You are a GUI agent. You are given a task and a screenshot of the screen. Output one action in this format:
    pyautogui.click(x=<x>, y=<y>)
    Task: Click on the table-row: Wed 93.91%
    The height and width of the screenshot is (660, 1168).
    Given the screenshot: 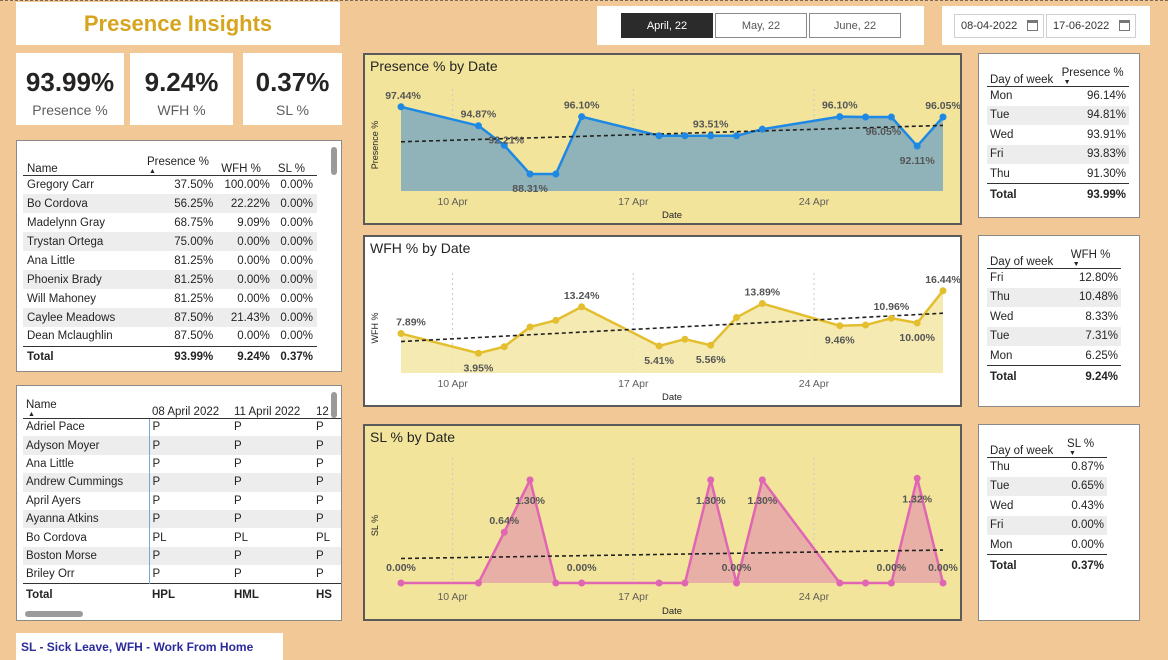 What is the action you would take?
    pyautogui.click(x=1058, y=135)
    